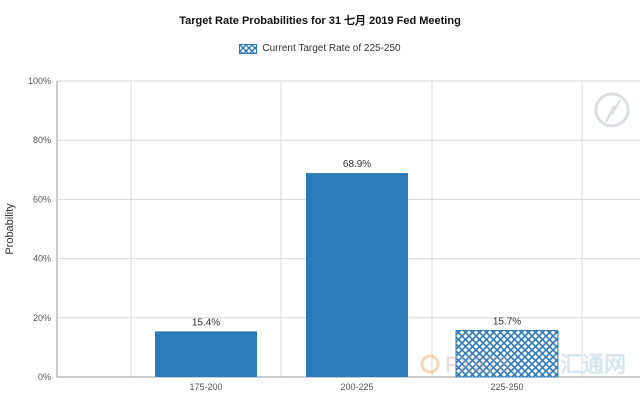 Image resolution: width=640 pixels, height=400 pixels. I want to click on legend: Current Target Rate of 225-250, so click(320, 48).